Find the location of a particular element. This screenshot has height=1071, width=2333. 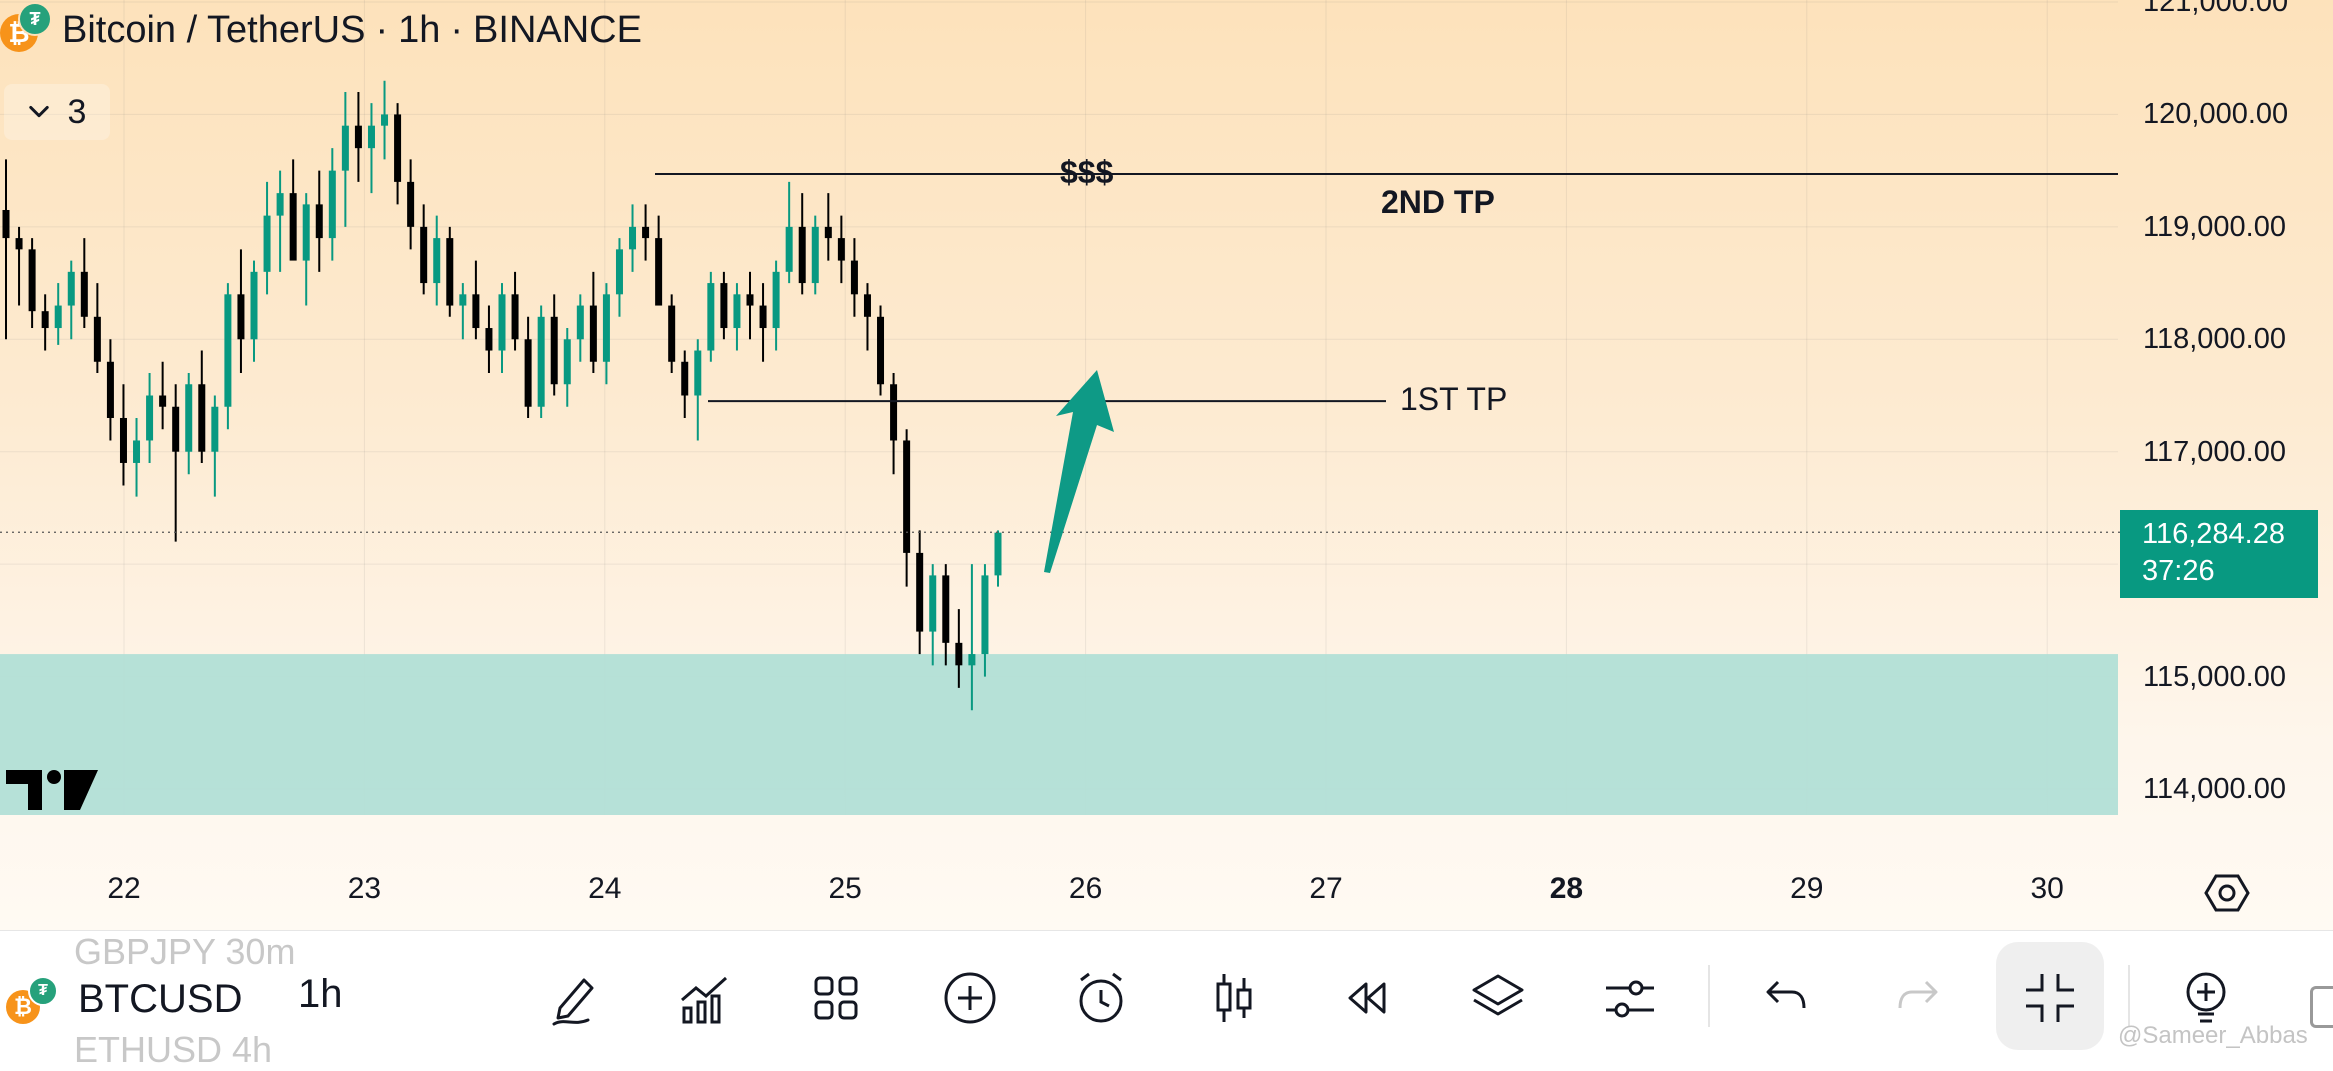

layers-icon is located at coordinates (1498, 995).